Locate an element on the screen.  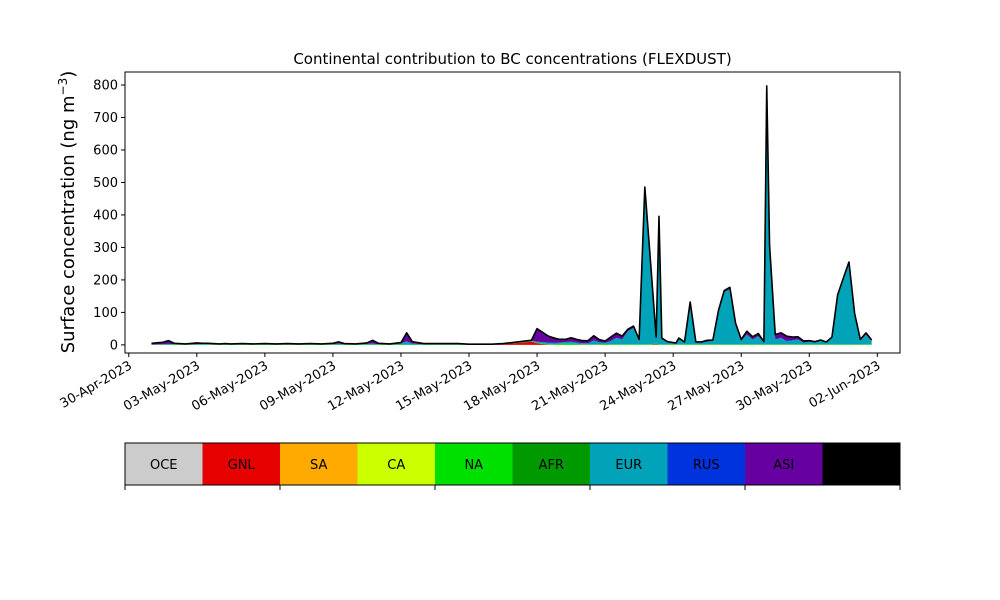
y-tick-label: 600 is located at coordinates (105, 150).